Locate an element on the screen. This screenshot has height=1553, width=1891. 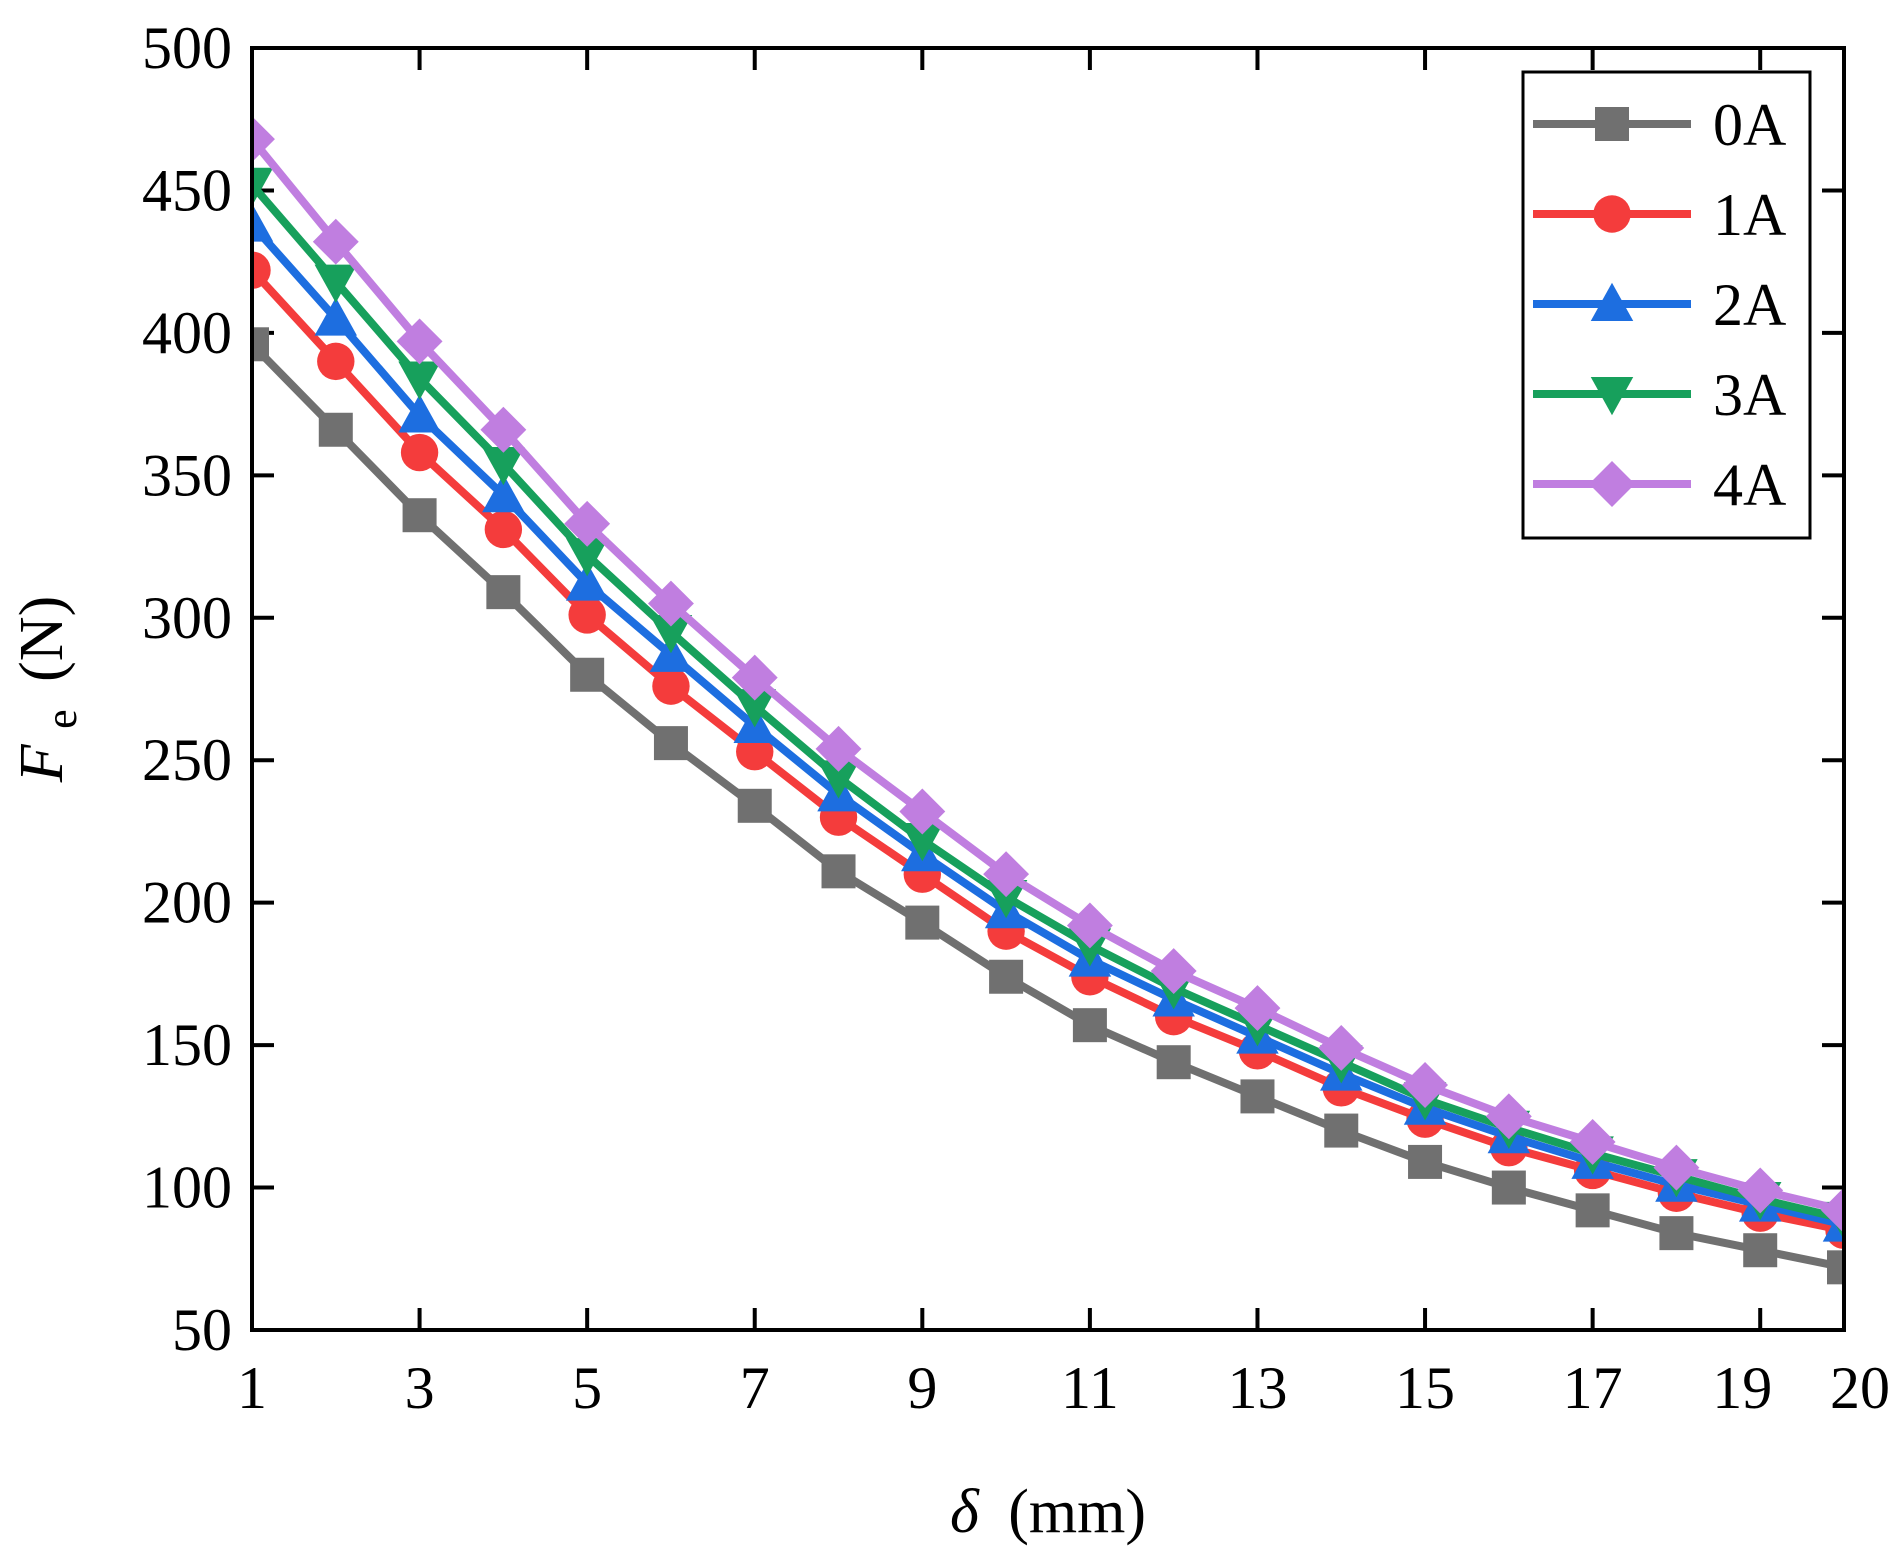
x-tick-label: 15 is located at coordinates (1425, 1388).